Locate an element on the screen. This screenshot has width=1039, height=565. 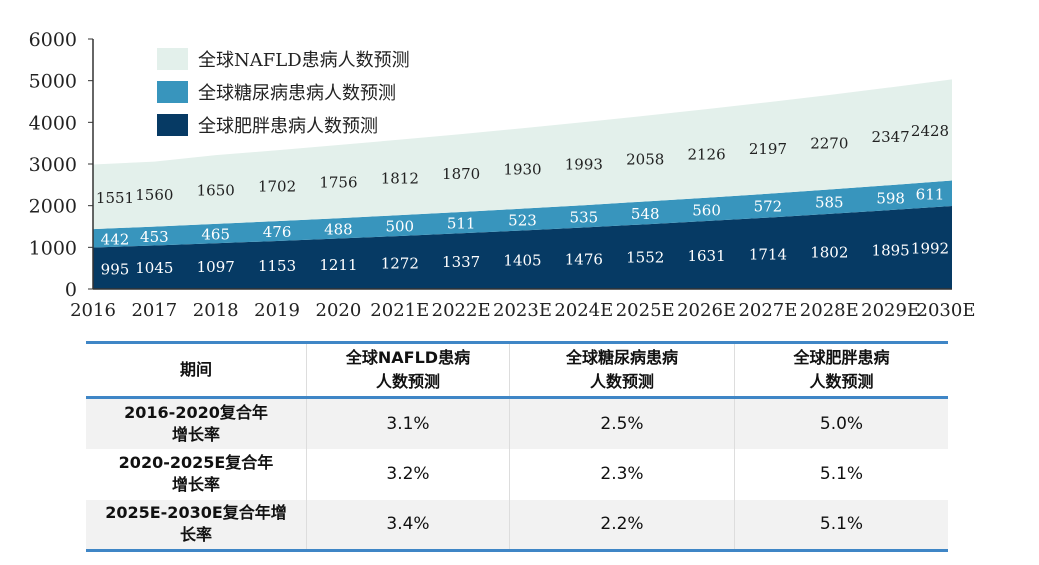
data-label: 1812 is located at coordinates (400, 178).